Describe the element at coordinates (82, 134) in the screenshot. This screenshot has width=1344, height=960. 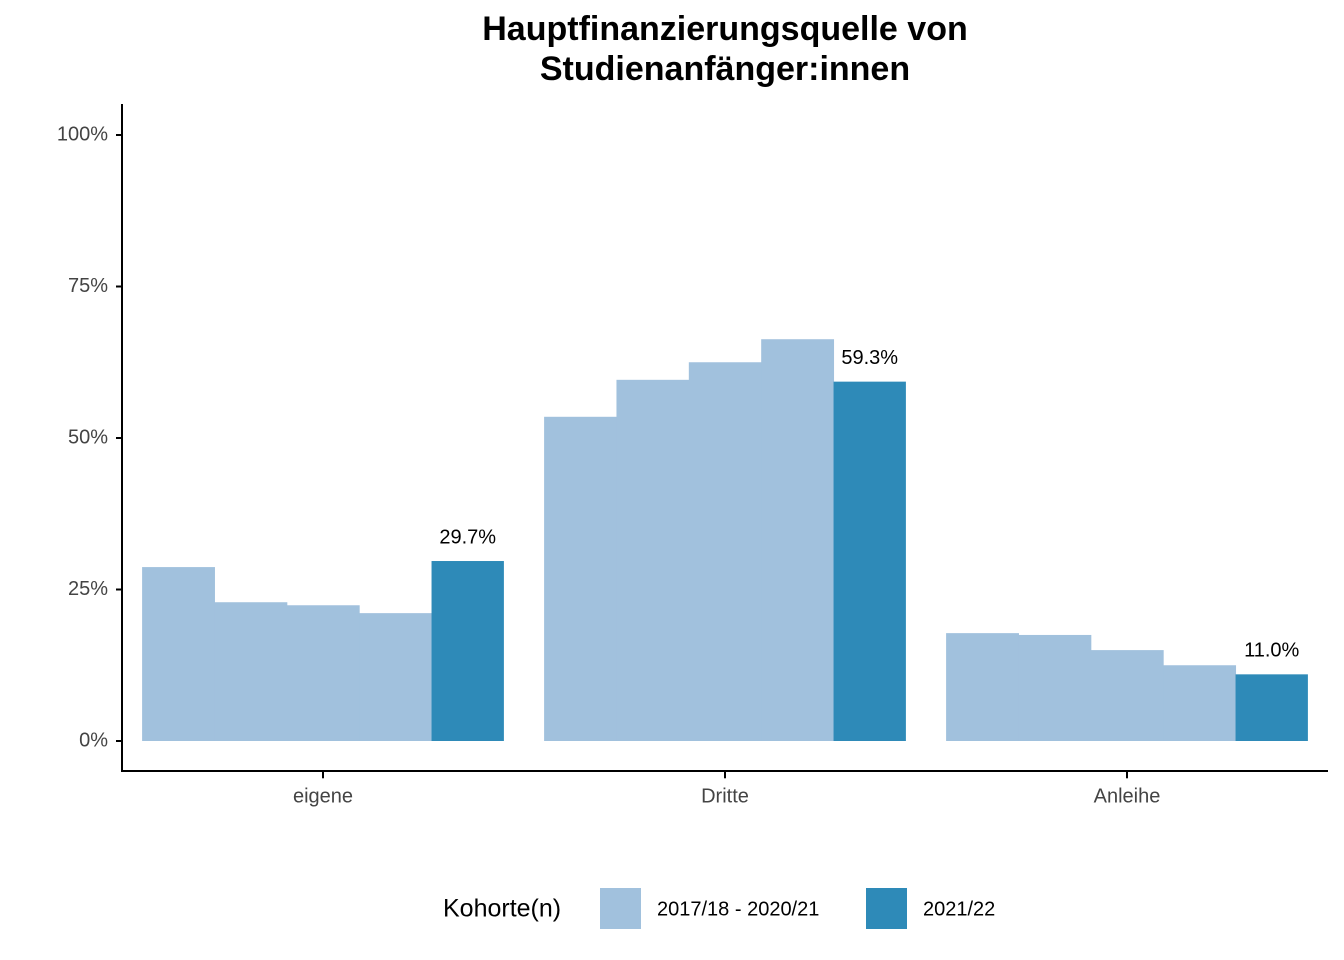
I see `y-tick-label: 100%` at that location.